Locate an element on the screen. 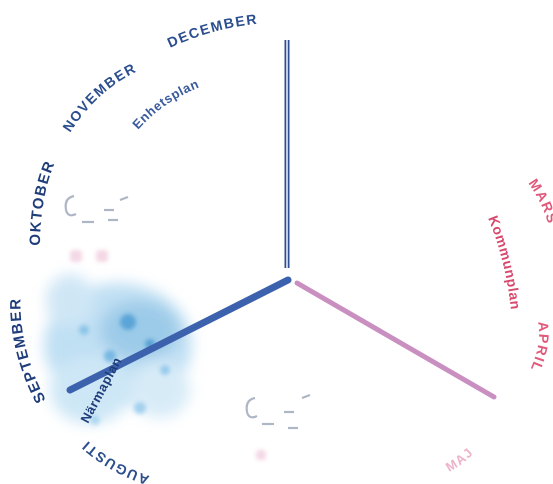 The image size is (553, 484). pink-axis is located at coordinates (395, 340).